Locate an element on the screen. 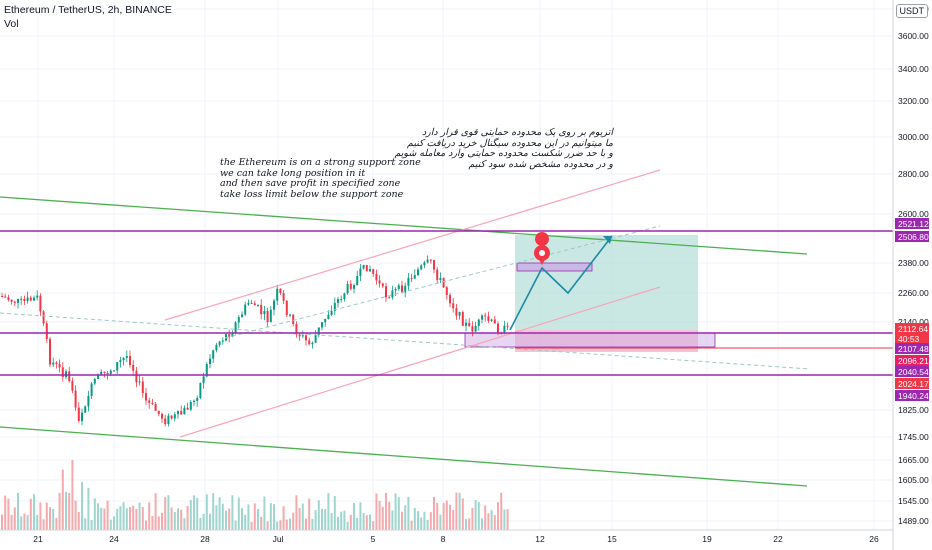  volume-bars is located at coordinates (255, 494).